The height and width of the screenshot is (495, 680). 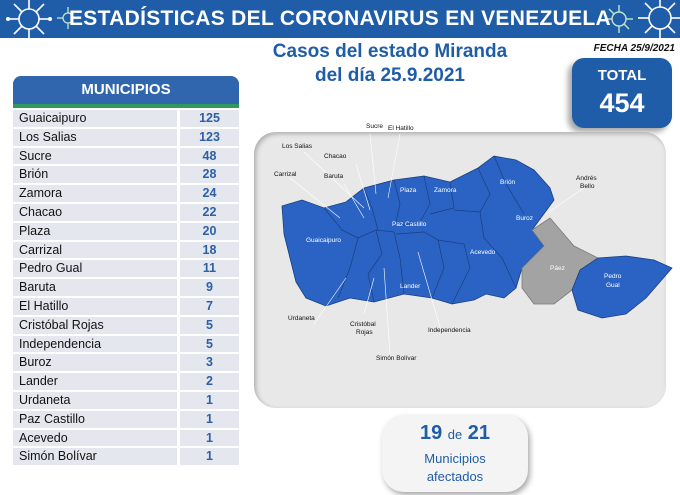 What do you see at coordinates (613, 276) in the screenshot?
I see `map-label-pedro-gual-1: Pedro` at bounding box center [613, 276].